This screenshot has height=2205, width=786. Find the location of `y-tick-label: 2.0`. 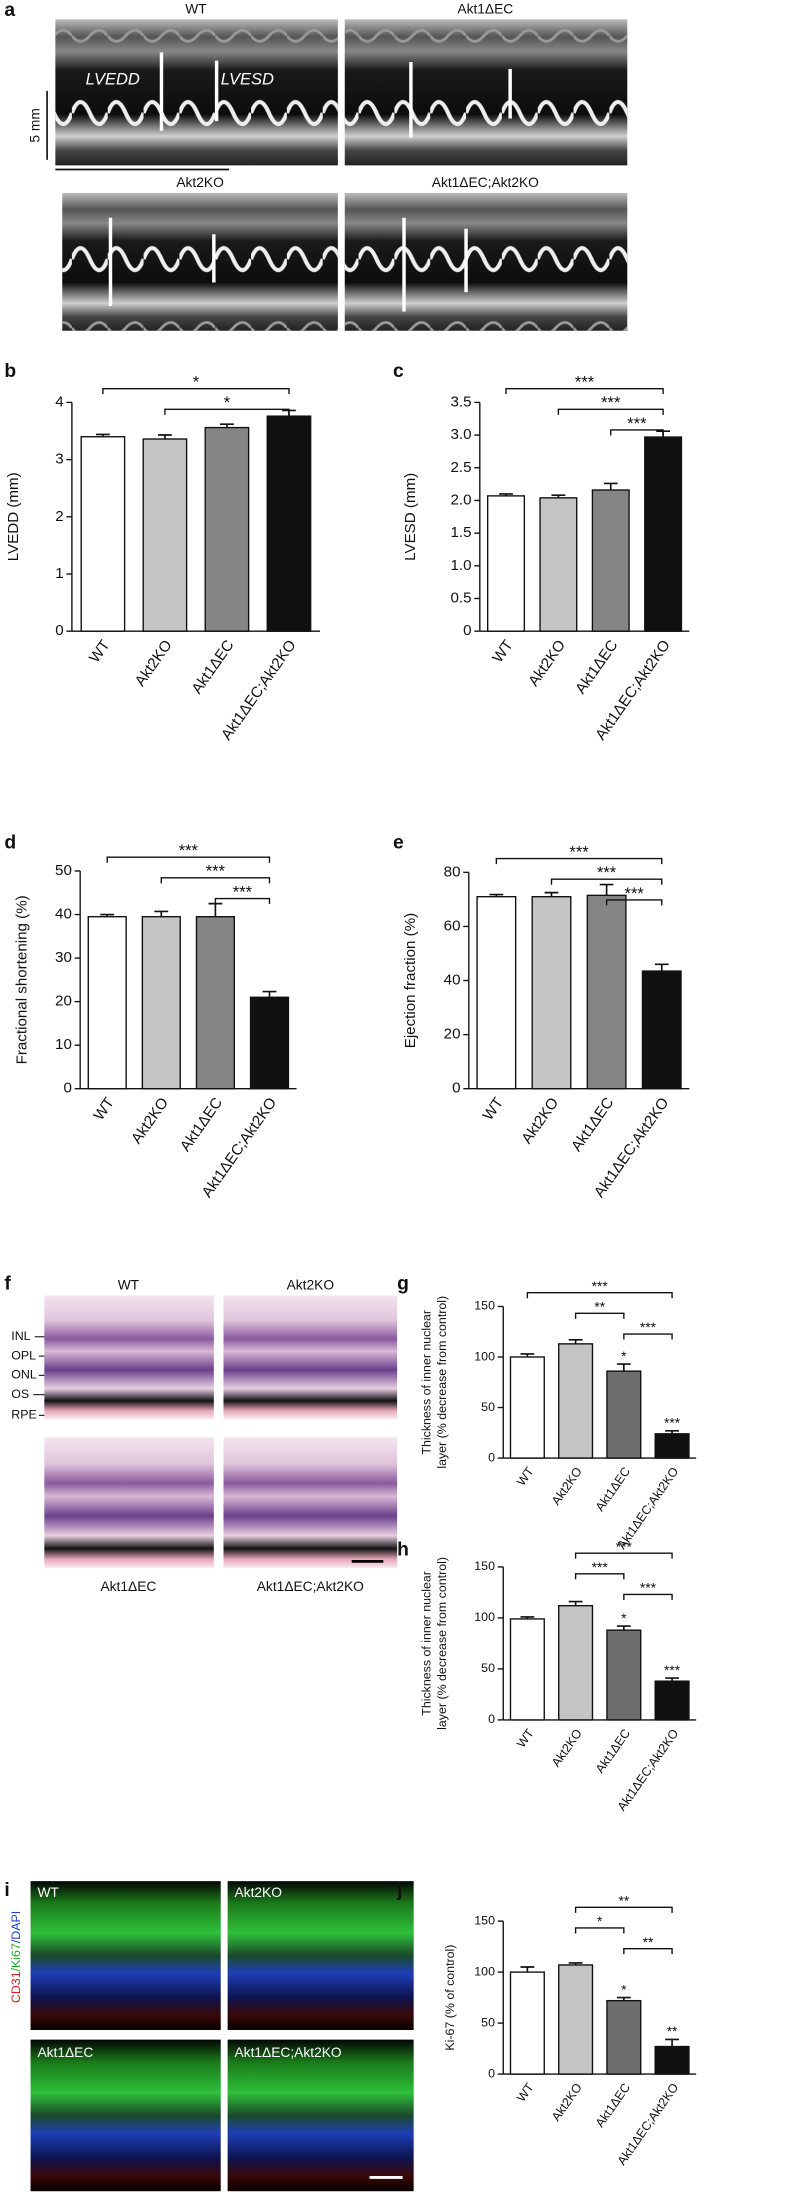

y-tick-label: 2.0 is located at coordinates (460, 499).